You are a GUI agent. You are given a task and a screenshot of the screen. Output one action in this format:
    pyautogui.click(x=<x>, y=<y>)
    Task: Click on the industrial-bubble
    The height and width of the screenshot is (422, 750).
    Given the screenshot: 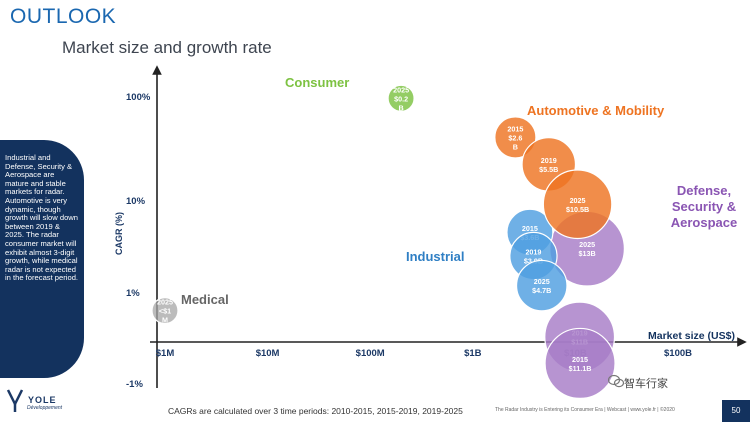 What is the action you would take?
    pyautogui.click(x=541, y=285)
    